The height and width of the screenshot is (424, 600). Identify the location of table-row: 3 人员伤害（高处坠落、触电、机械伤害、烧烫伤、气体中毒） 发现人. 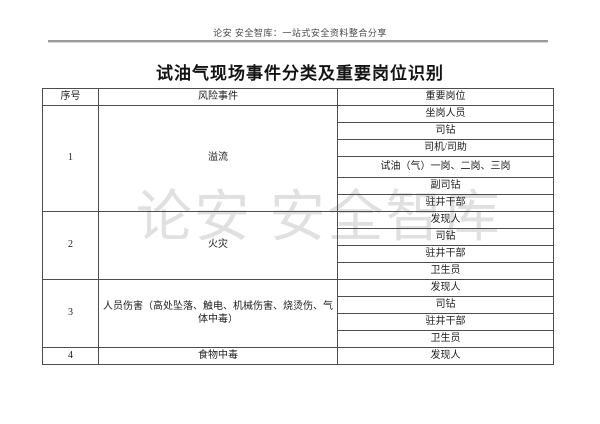
(298, 313).